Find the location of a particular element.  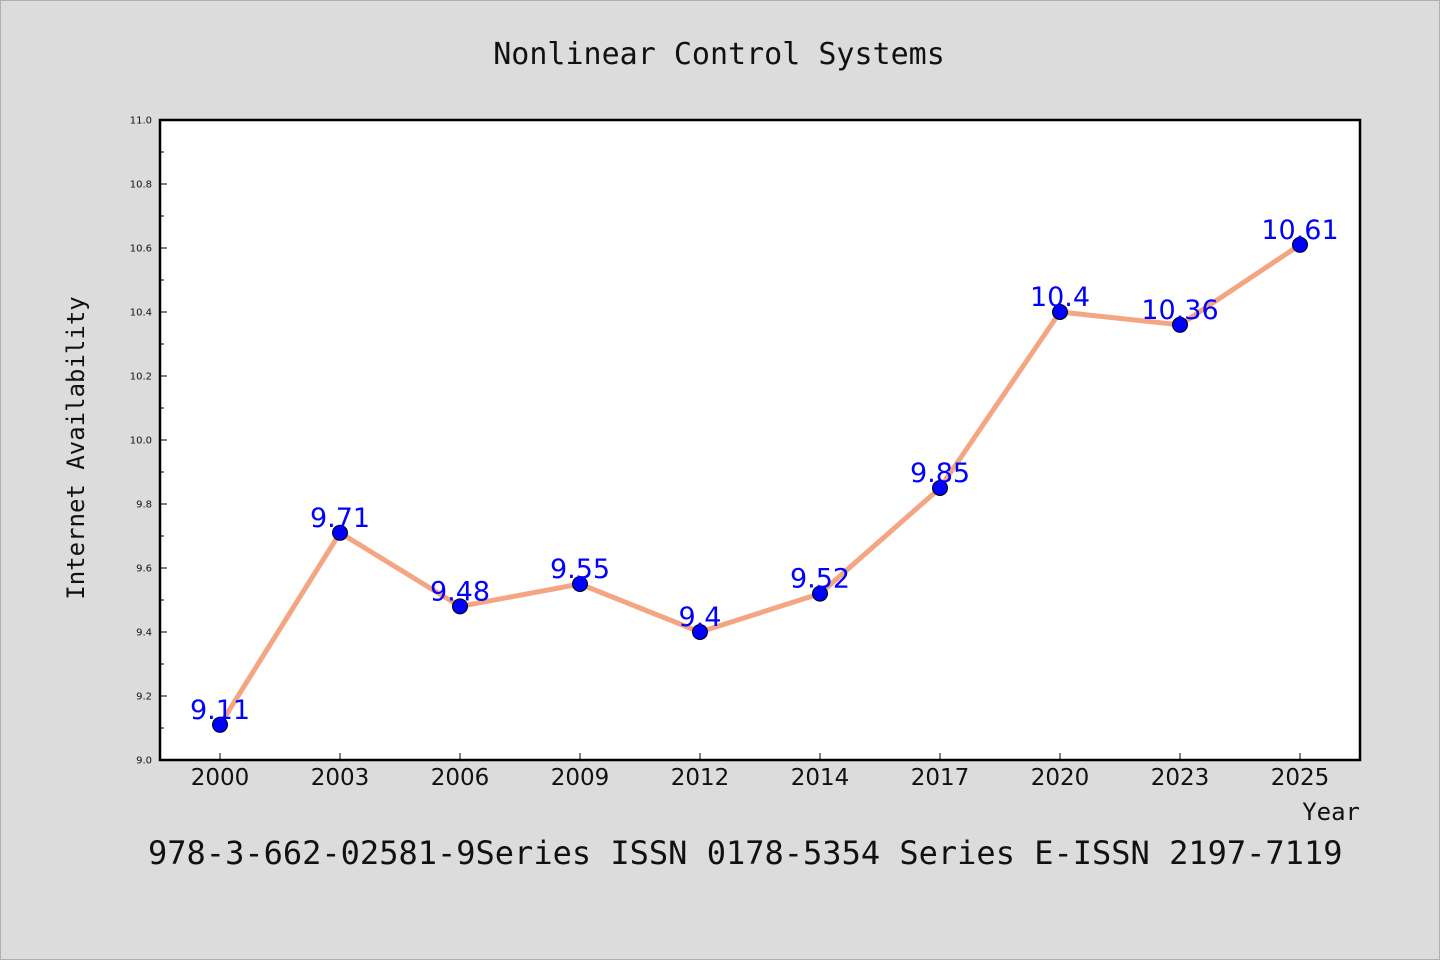

x-tick-label: 2025 is located at coordinates (1300, 778).